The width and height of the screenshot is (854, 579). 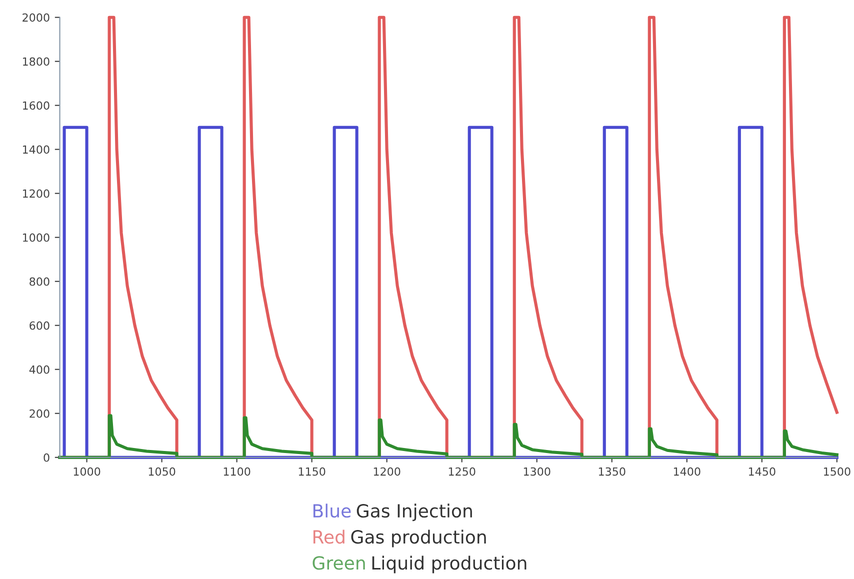 I want to click on text: Blue Gas Injection, so click(x=392, y=513).